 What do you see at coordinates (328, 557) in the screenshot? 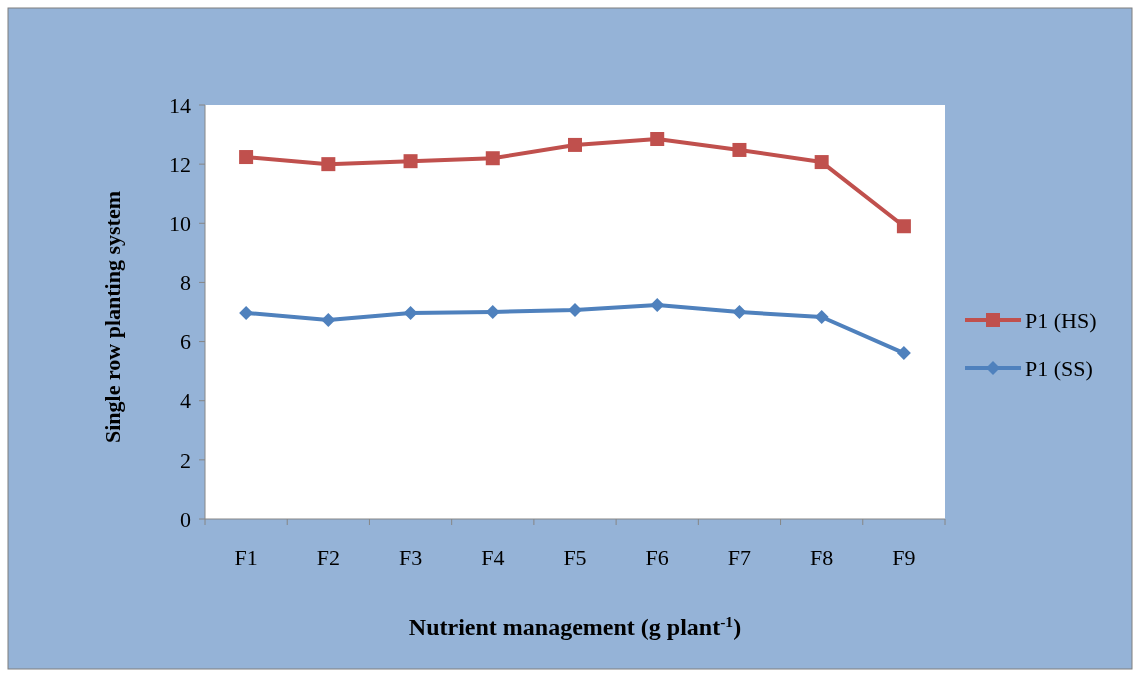
I see `x-tick-label: F2` at bounding box center [328, 557].